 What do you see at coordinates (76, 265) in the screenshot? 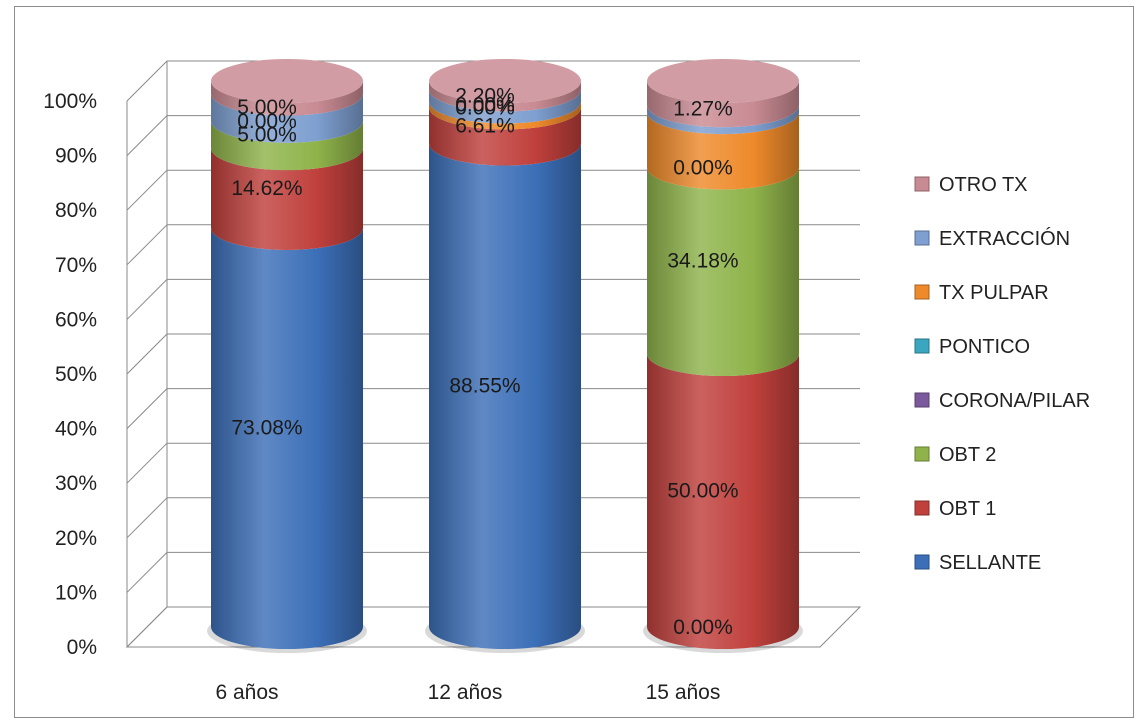
I see `y-tick-label: 70%` at bounding box center [76, 265].